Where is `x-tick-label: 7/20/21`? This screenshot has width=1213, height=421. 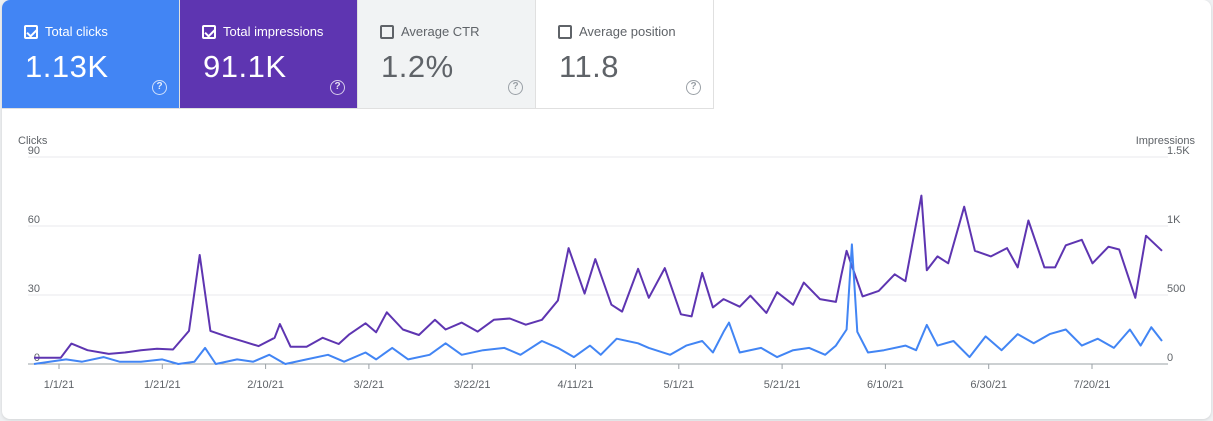 x-tick-label: 7/20/21 is located at coordinates (1092, 385).